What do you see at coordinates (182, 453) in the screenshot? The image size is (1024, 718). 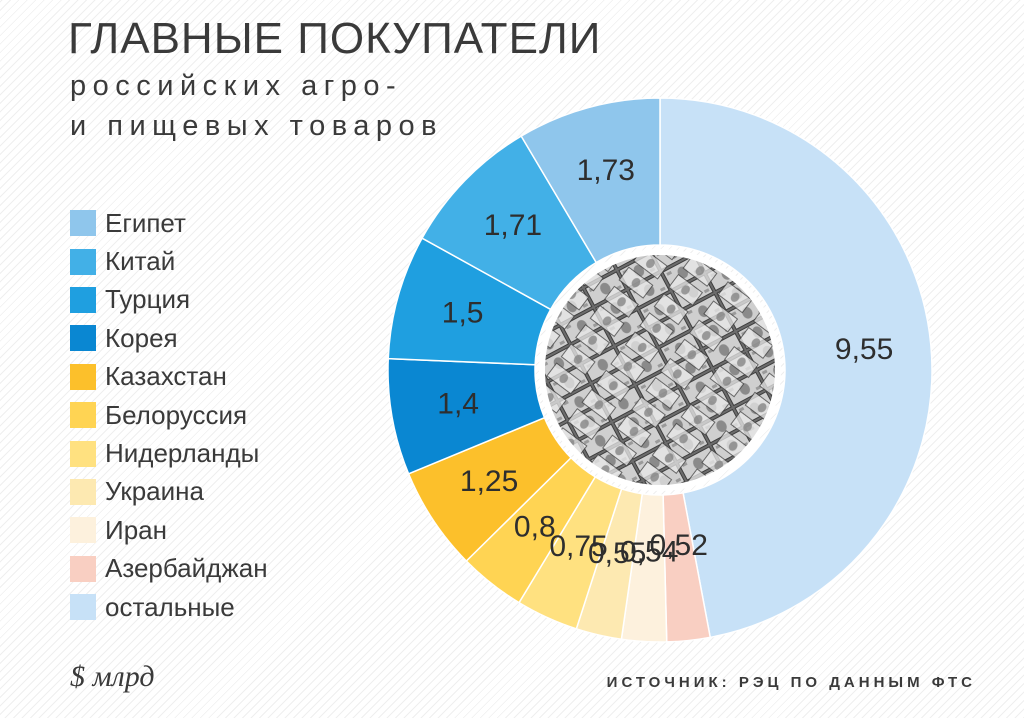 I see `legend-label: Нидерланды` at bounding box center [182, 453].